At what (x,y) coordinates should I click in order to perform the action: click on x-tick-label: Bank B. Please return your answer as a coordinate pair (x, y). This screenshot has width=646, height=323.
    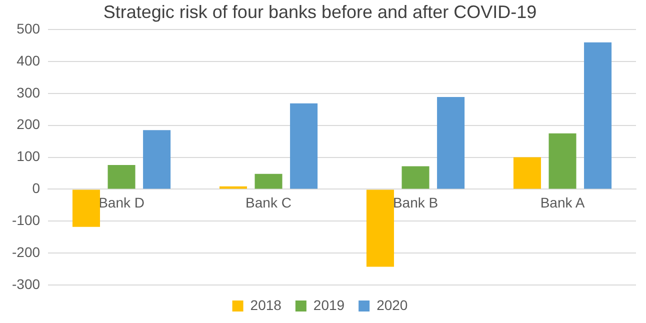
    Looking at the image, I should click on (415, 202).